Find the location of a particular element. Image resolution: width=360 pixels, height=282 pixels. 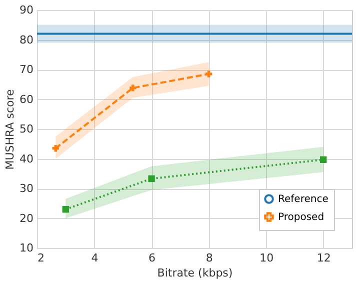

x-tick-label: 10 is located at coordinates (267, 258).